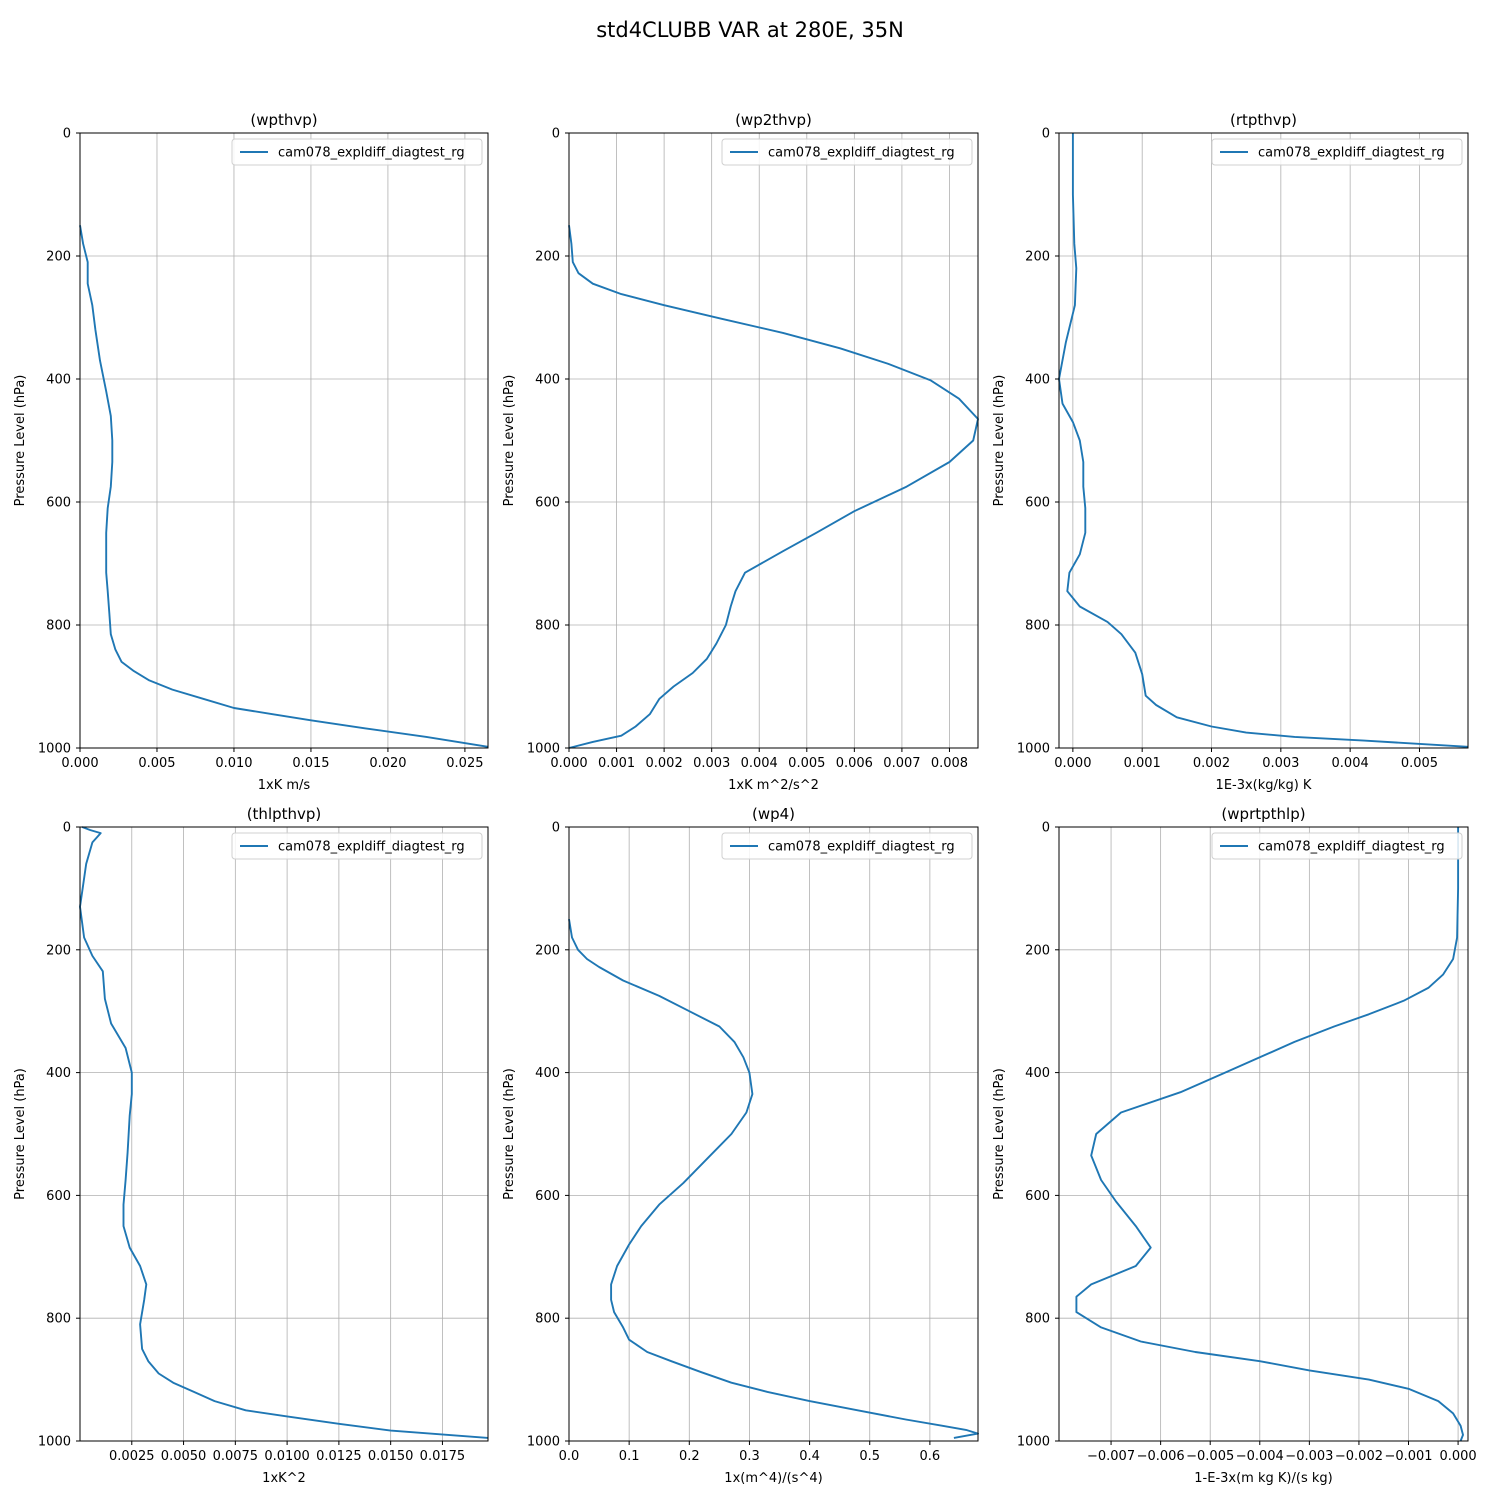 The image size is (1500, 1500). Describe the element at coordinates (629, 1456) in the screenshot. I see `x-tick-label: 0.1` at that location.